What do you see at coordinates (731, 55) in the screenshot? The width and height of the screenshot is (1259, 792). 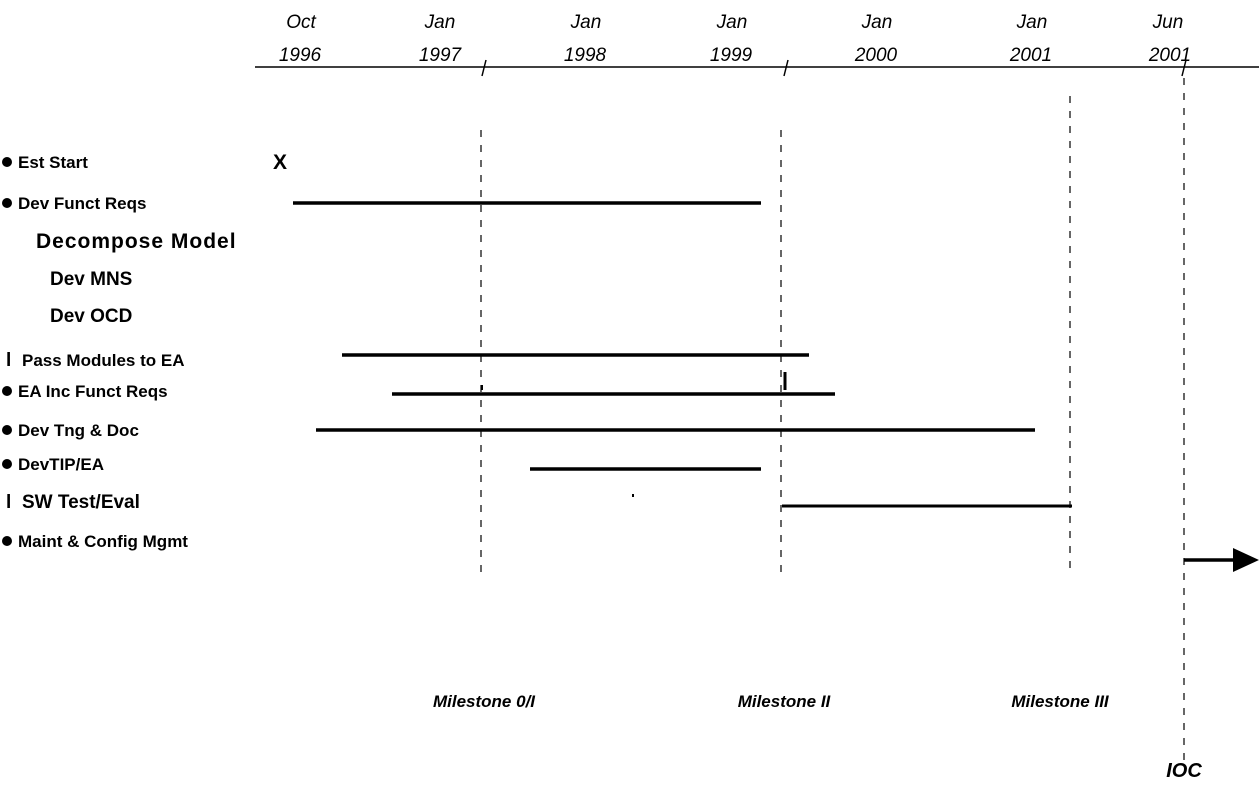 I see `axis-tick-year: 1999` at bounding box center [731, 55].